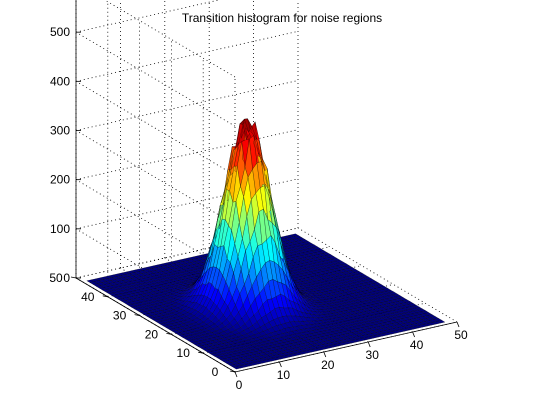 This screenshot has height=420, width=560. Describe the element at coordinates (328, 365) in the screenshot. I see `x-tick-label: 20` at that location.